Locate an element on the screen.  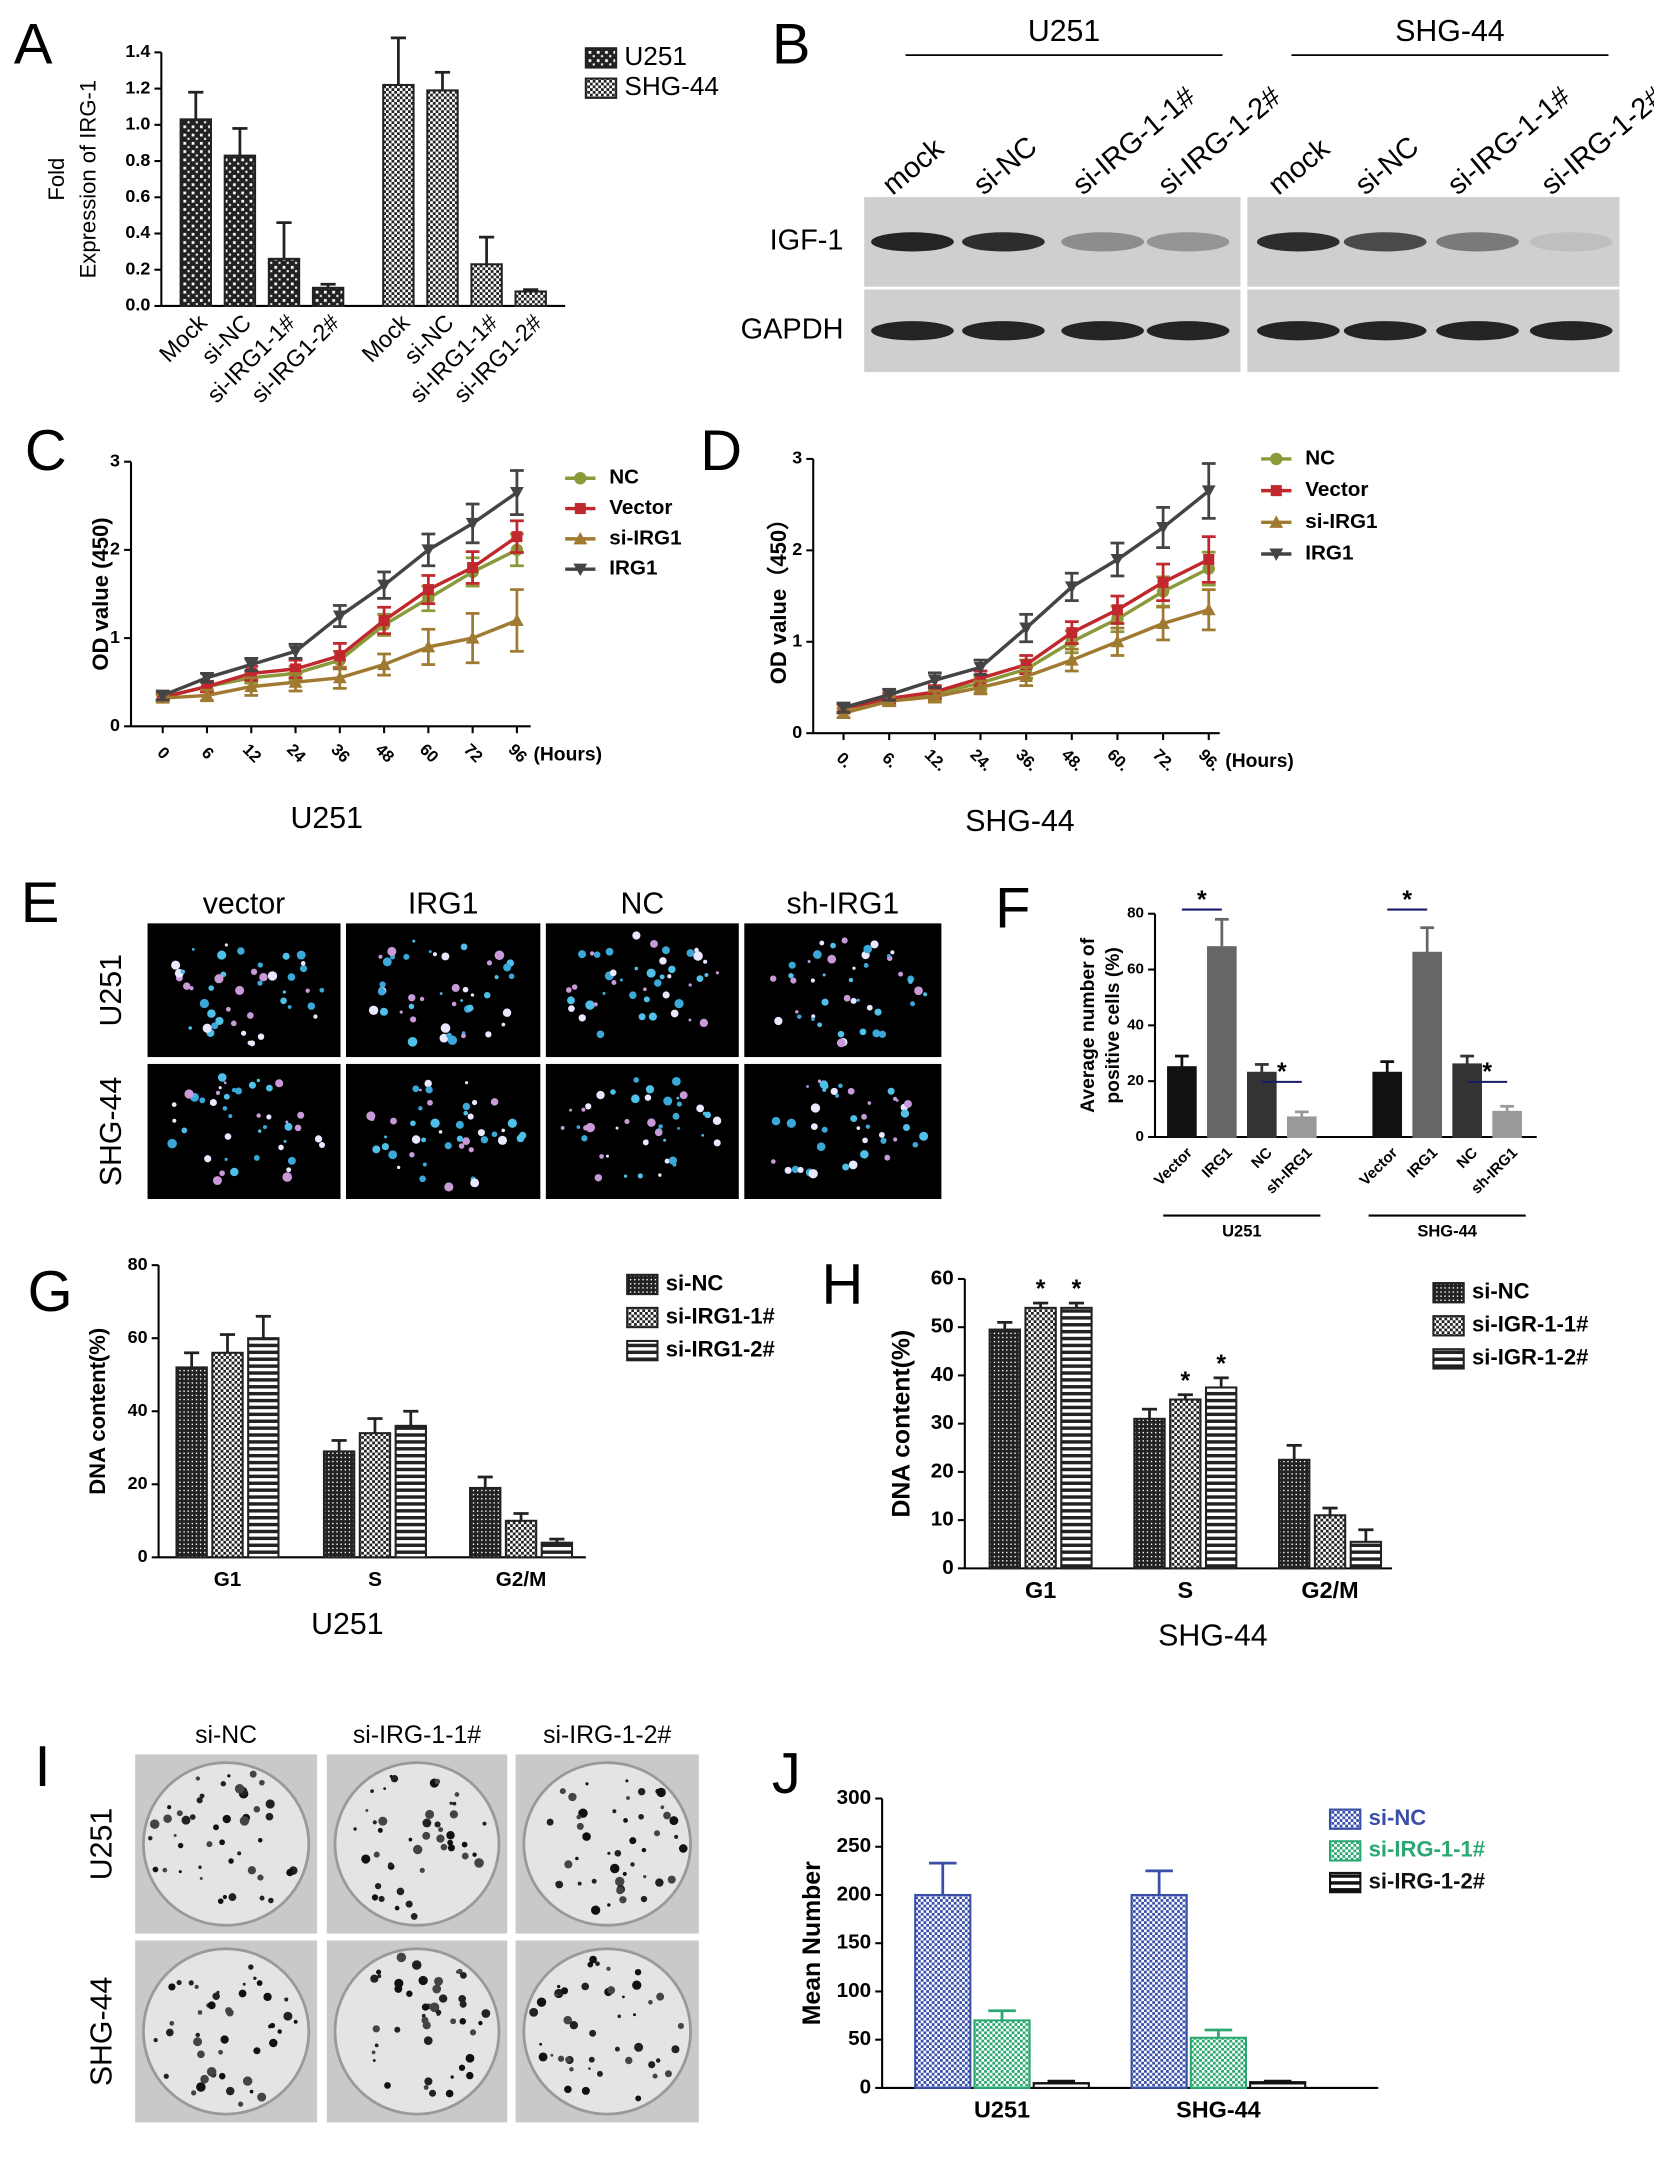
x-tick-label: Vector is located at coordinates (1173, 1166).